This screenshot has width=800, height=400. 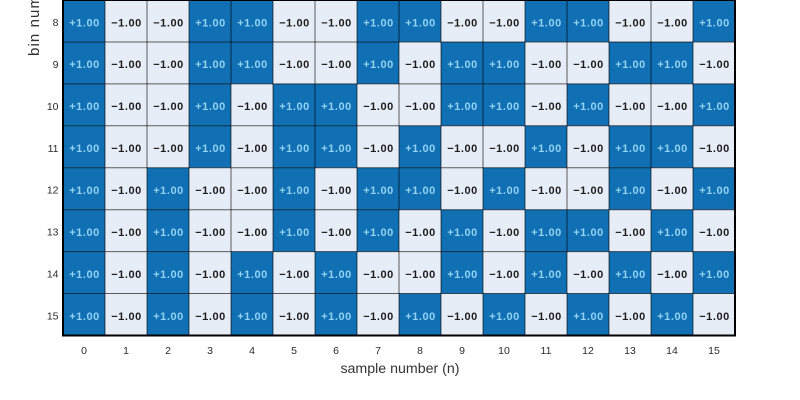 I want to click on svg-text: 12, so click(x=588, y=351).